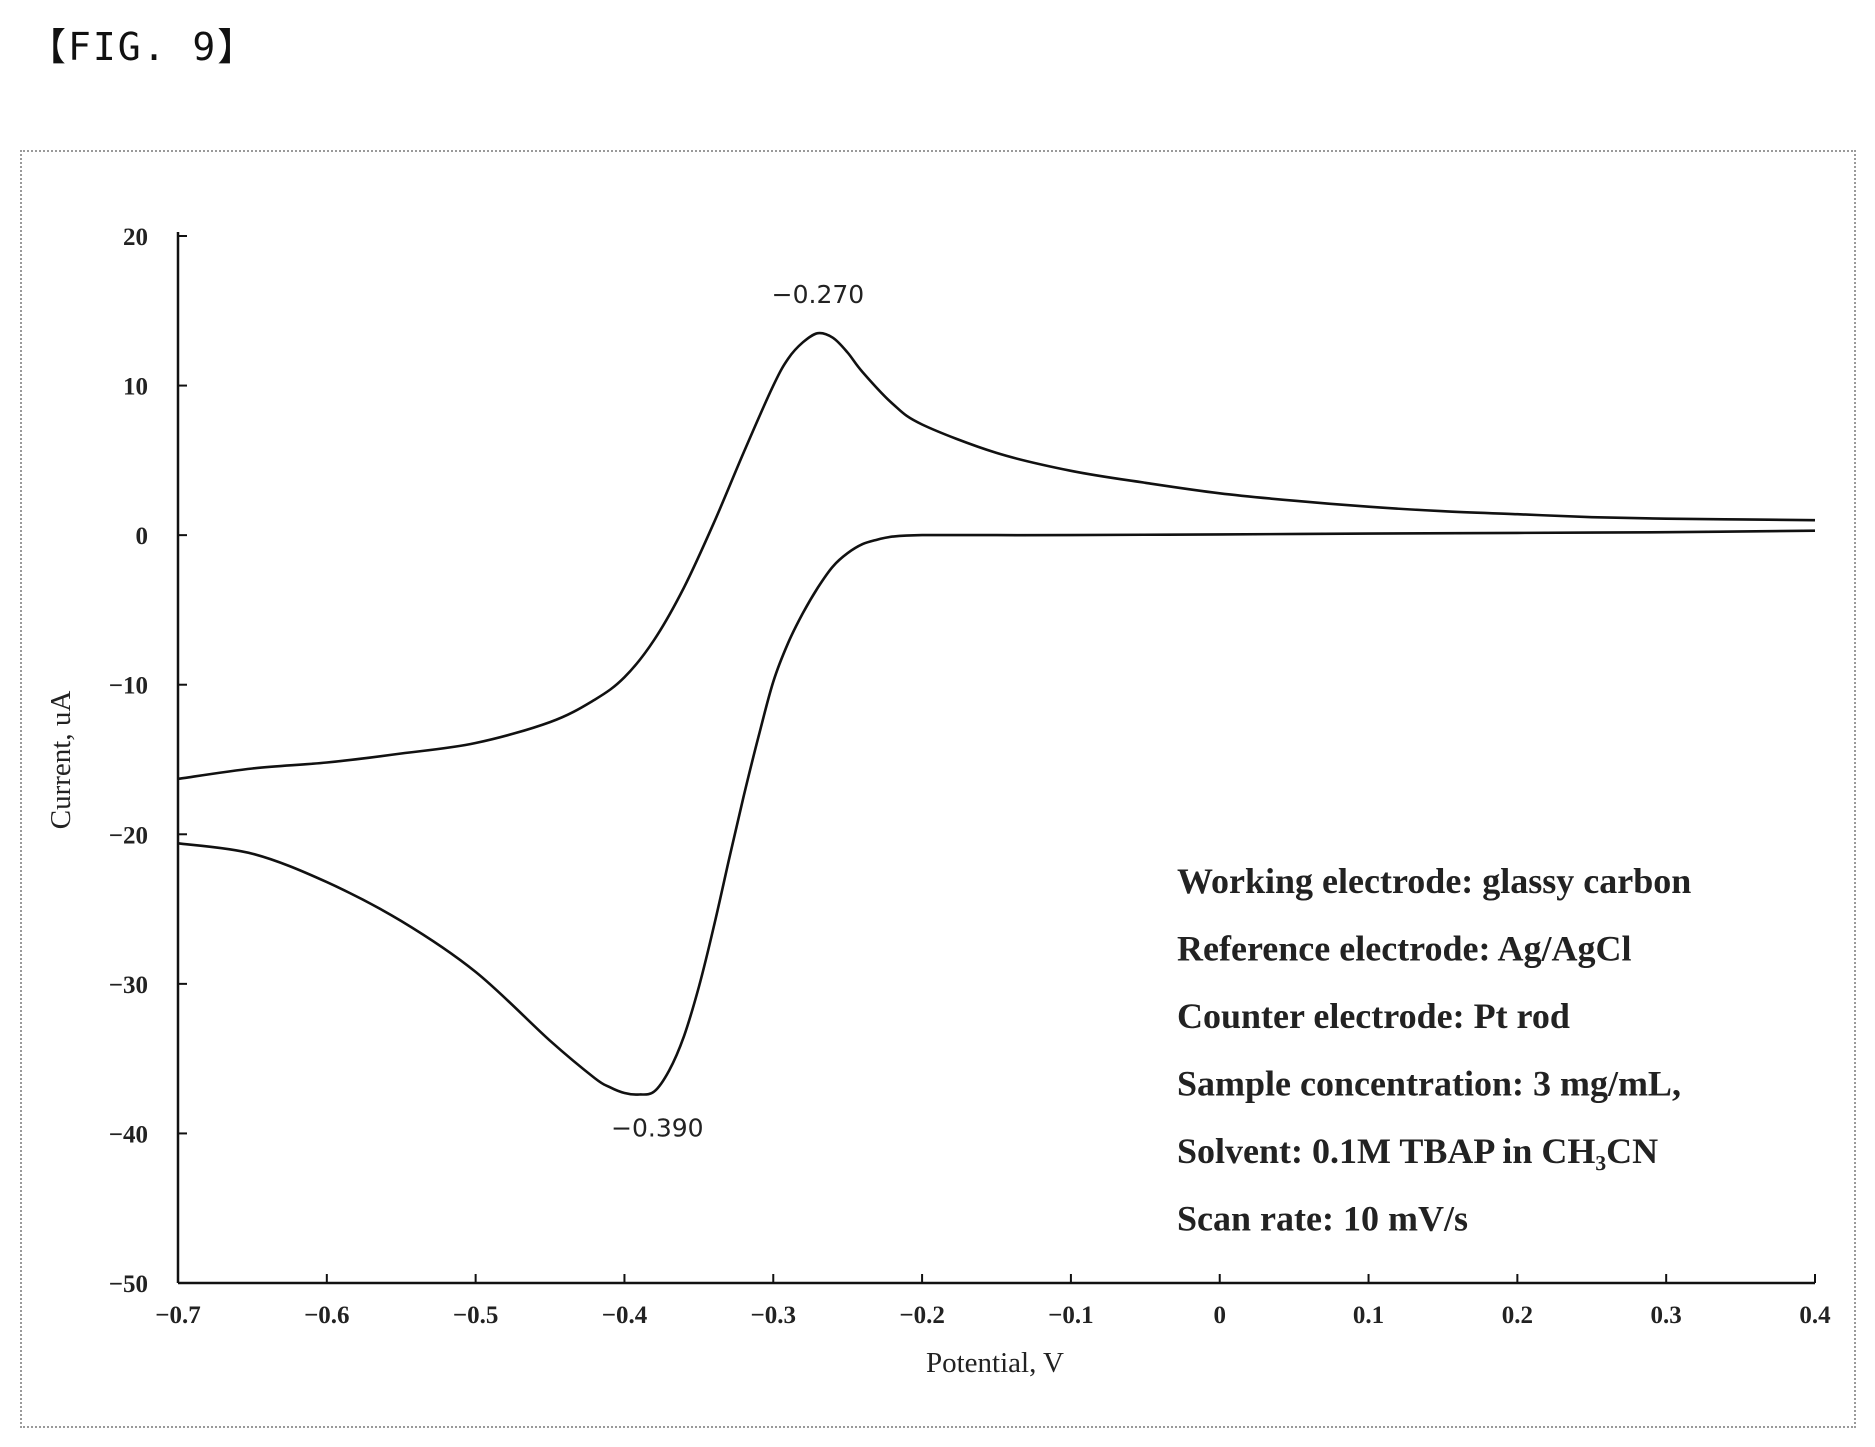 The image size is (1875, 1447). I want to click on figure-label: 【FIG. 9】, so click(143, 47).